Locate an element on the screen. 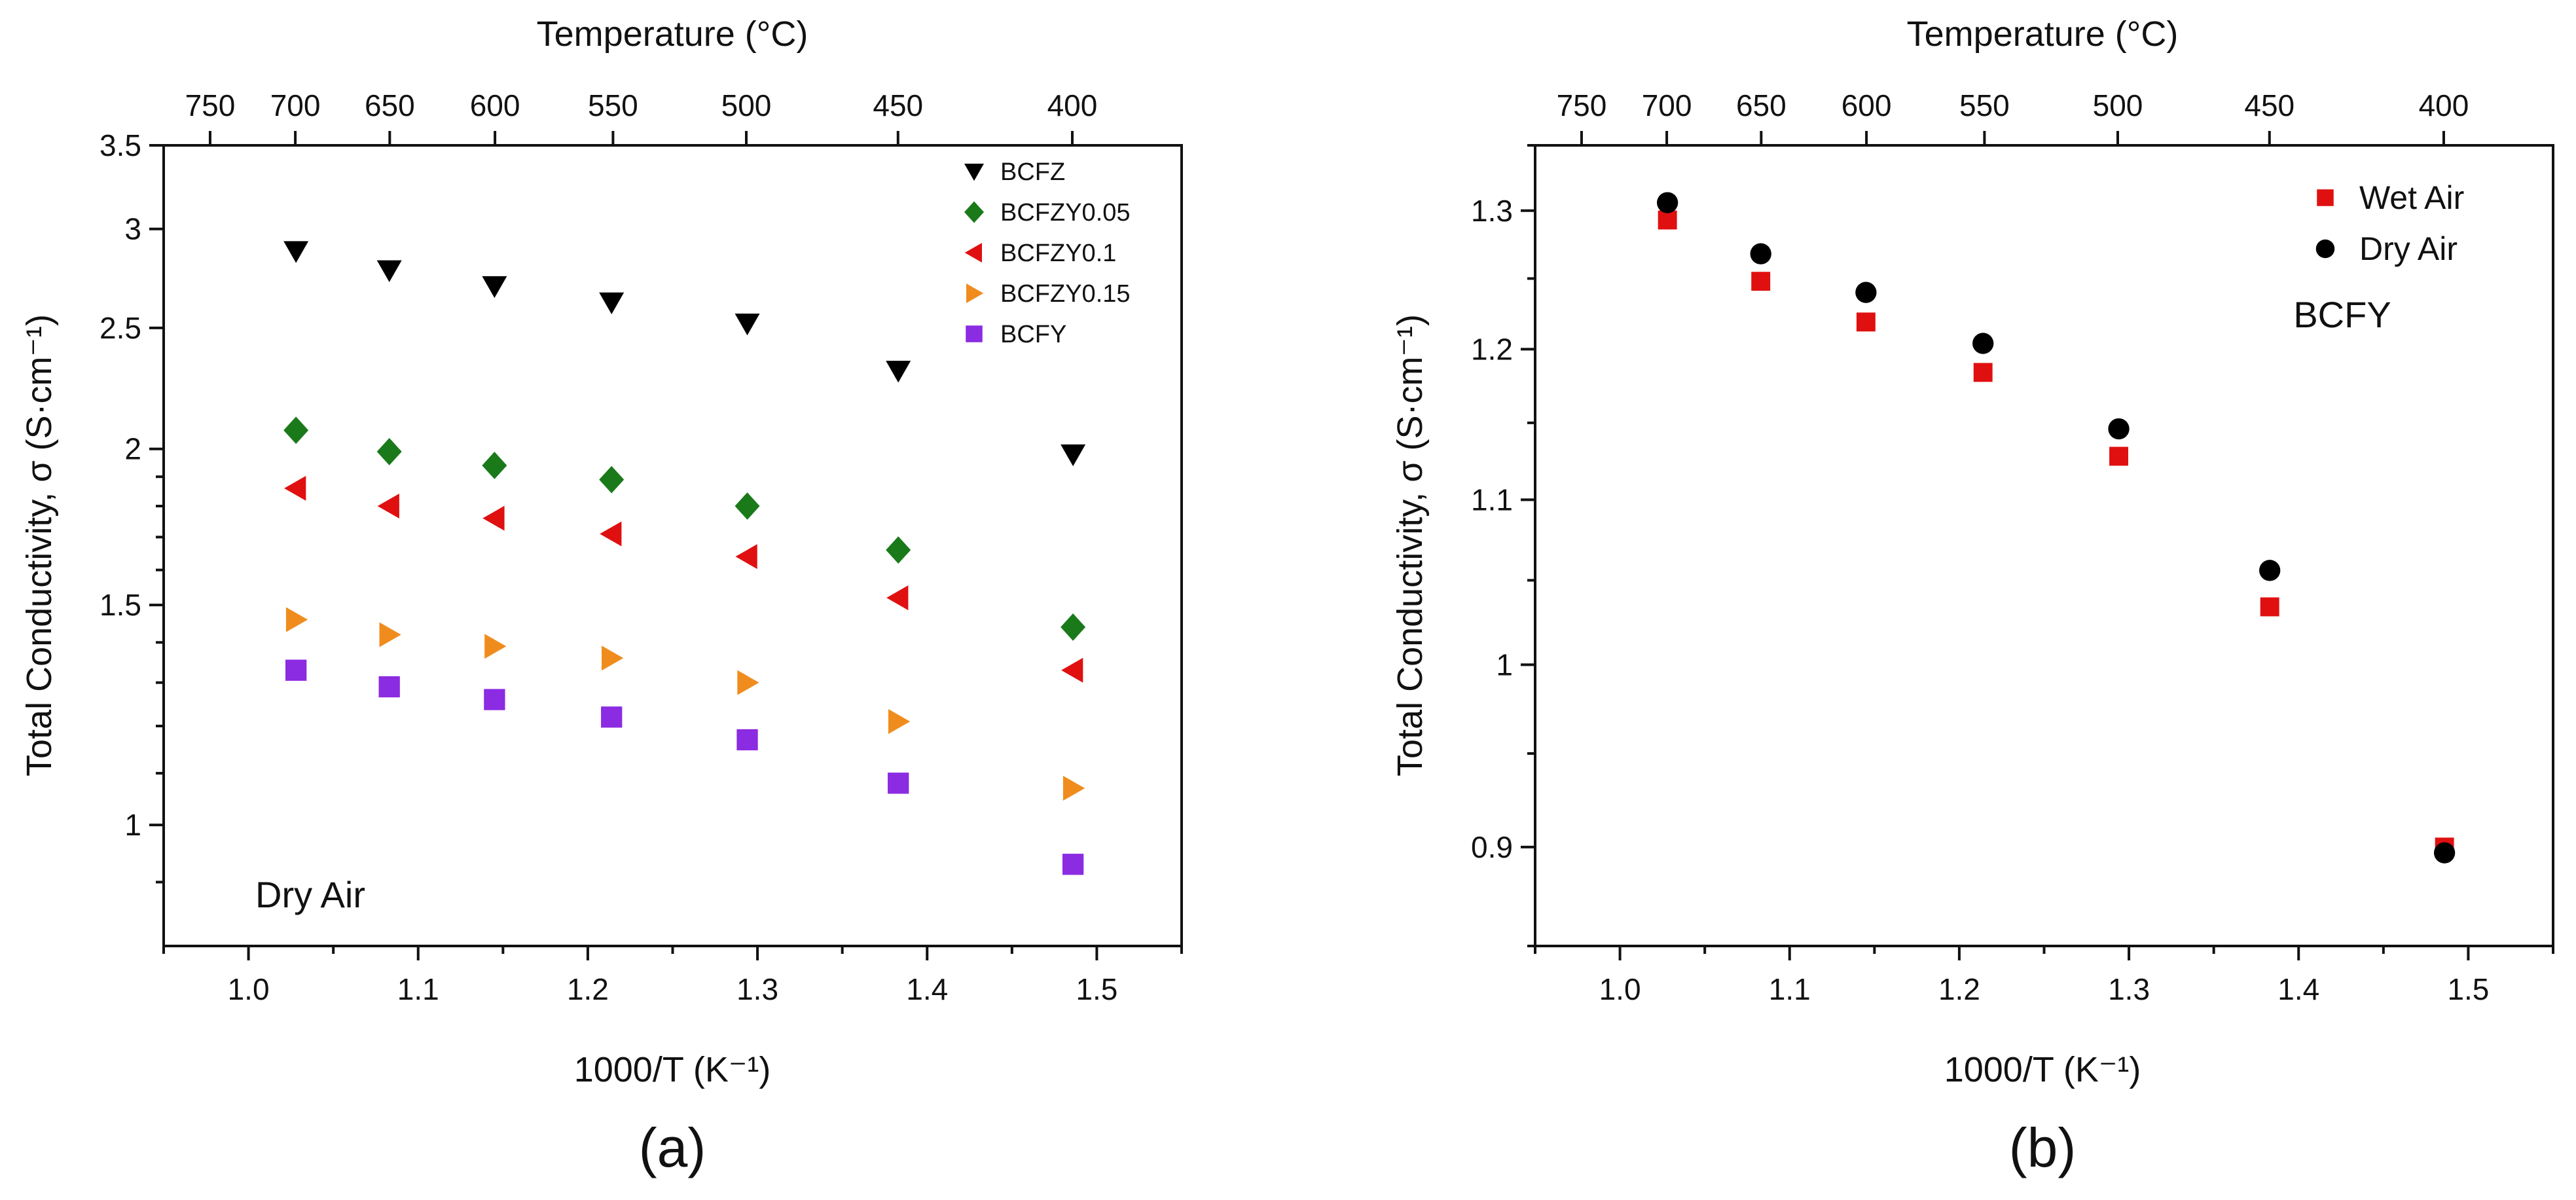 The image size is (2576, 1200). panel-b-x-axis: 1.0 1.1 1.2 1.3 1.4 1.5 is located at coordinates (2044, 976).